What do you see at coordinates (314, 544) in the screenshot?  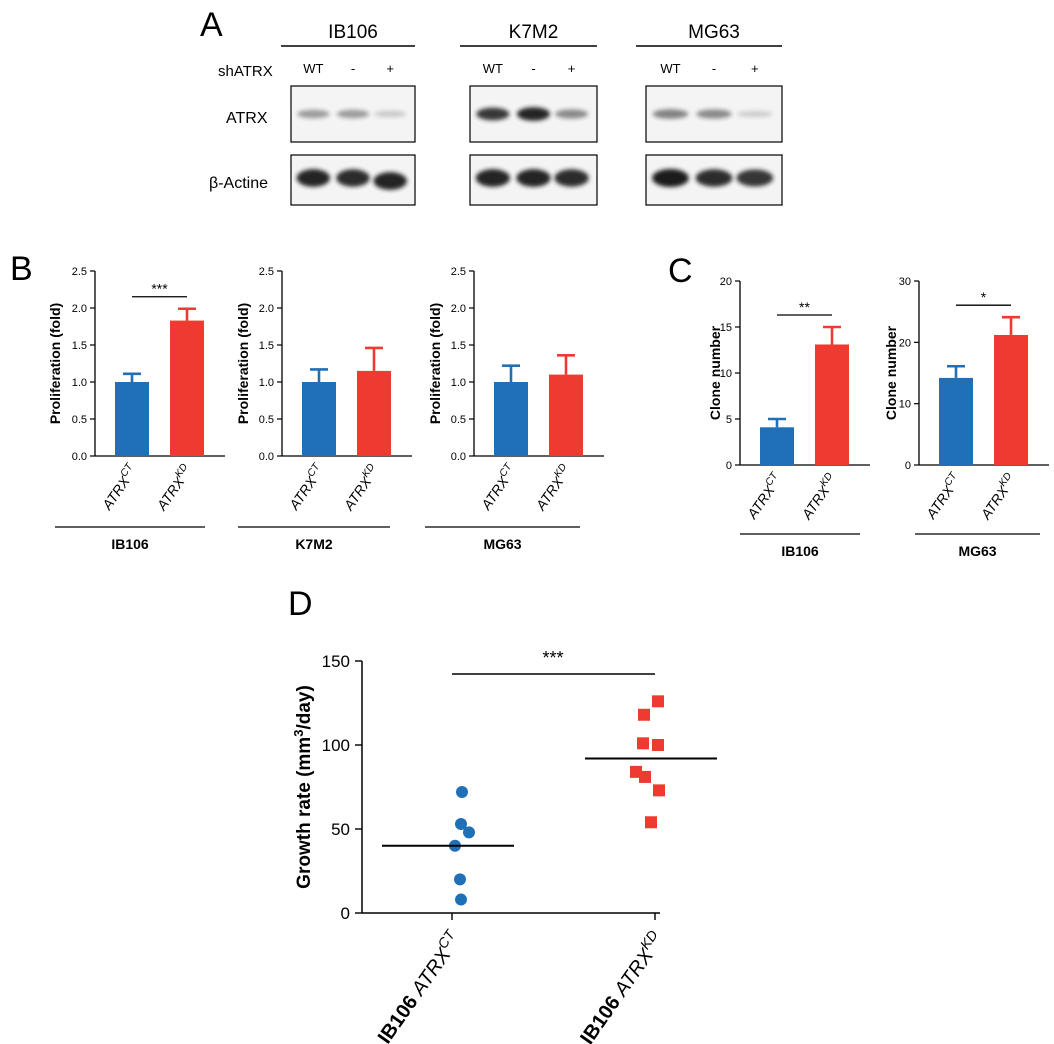 I see `group-label: K7M2` at bounding box center [314, 544].